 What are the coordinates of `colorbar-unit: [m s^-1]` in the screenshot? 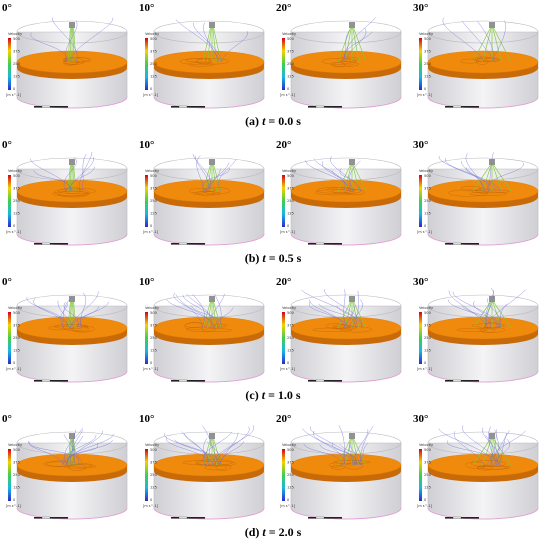 It's located at (151, 369).